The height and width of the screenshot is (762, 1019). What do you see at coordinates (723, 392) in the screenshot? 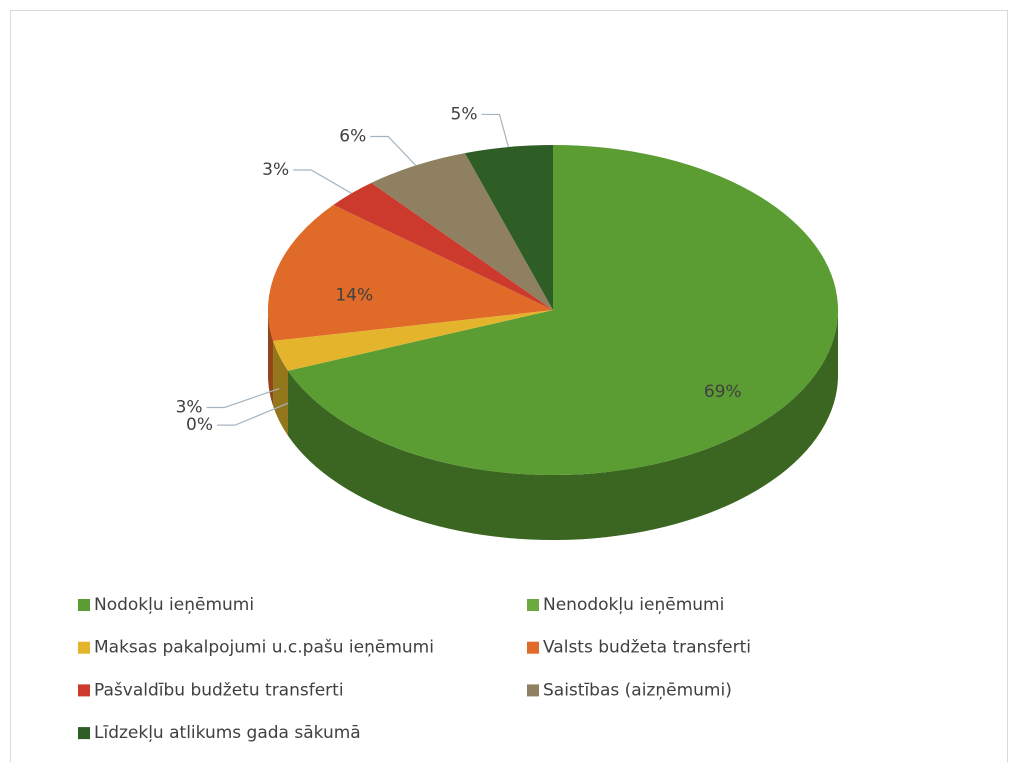
I see `data-label: 69%` at bounding box center [723, 392].